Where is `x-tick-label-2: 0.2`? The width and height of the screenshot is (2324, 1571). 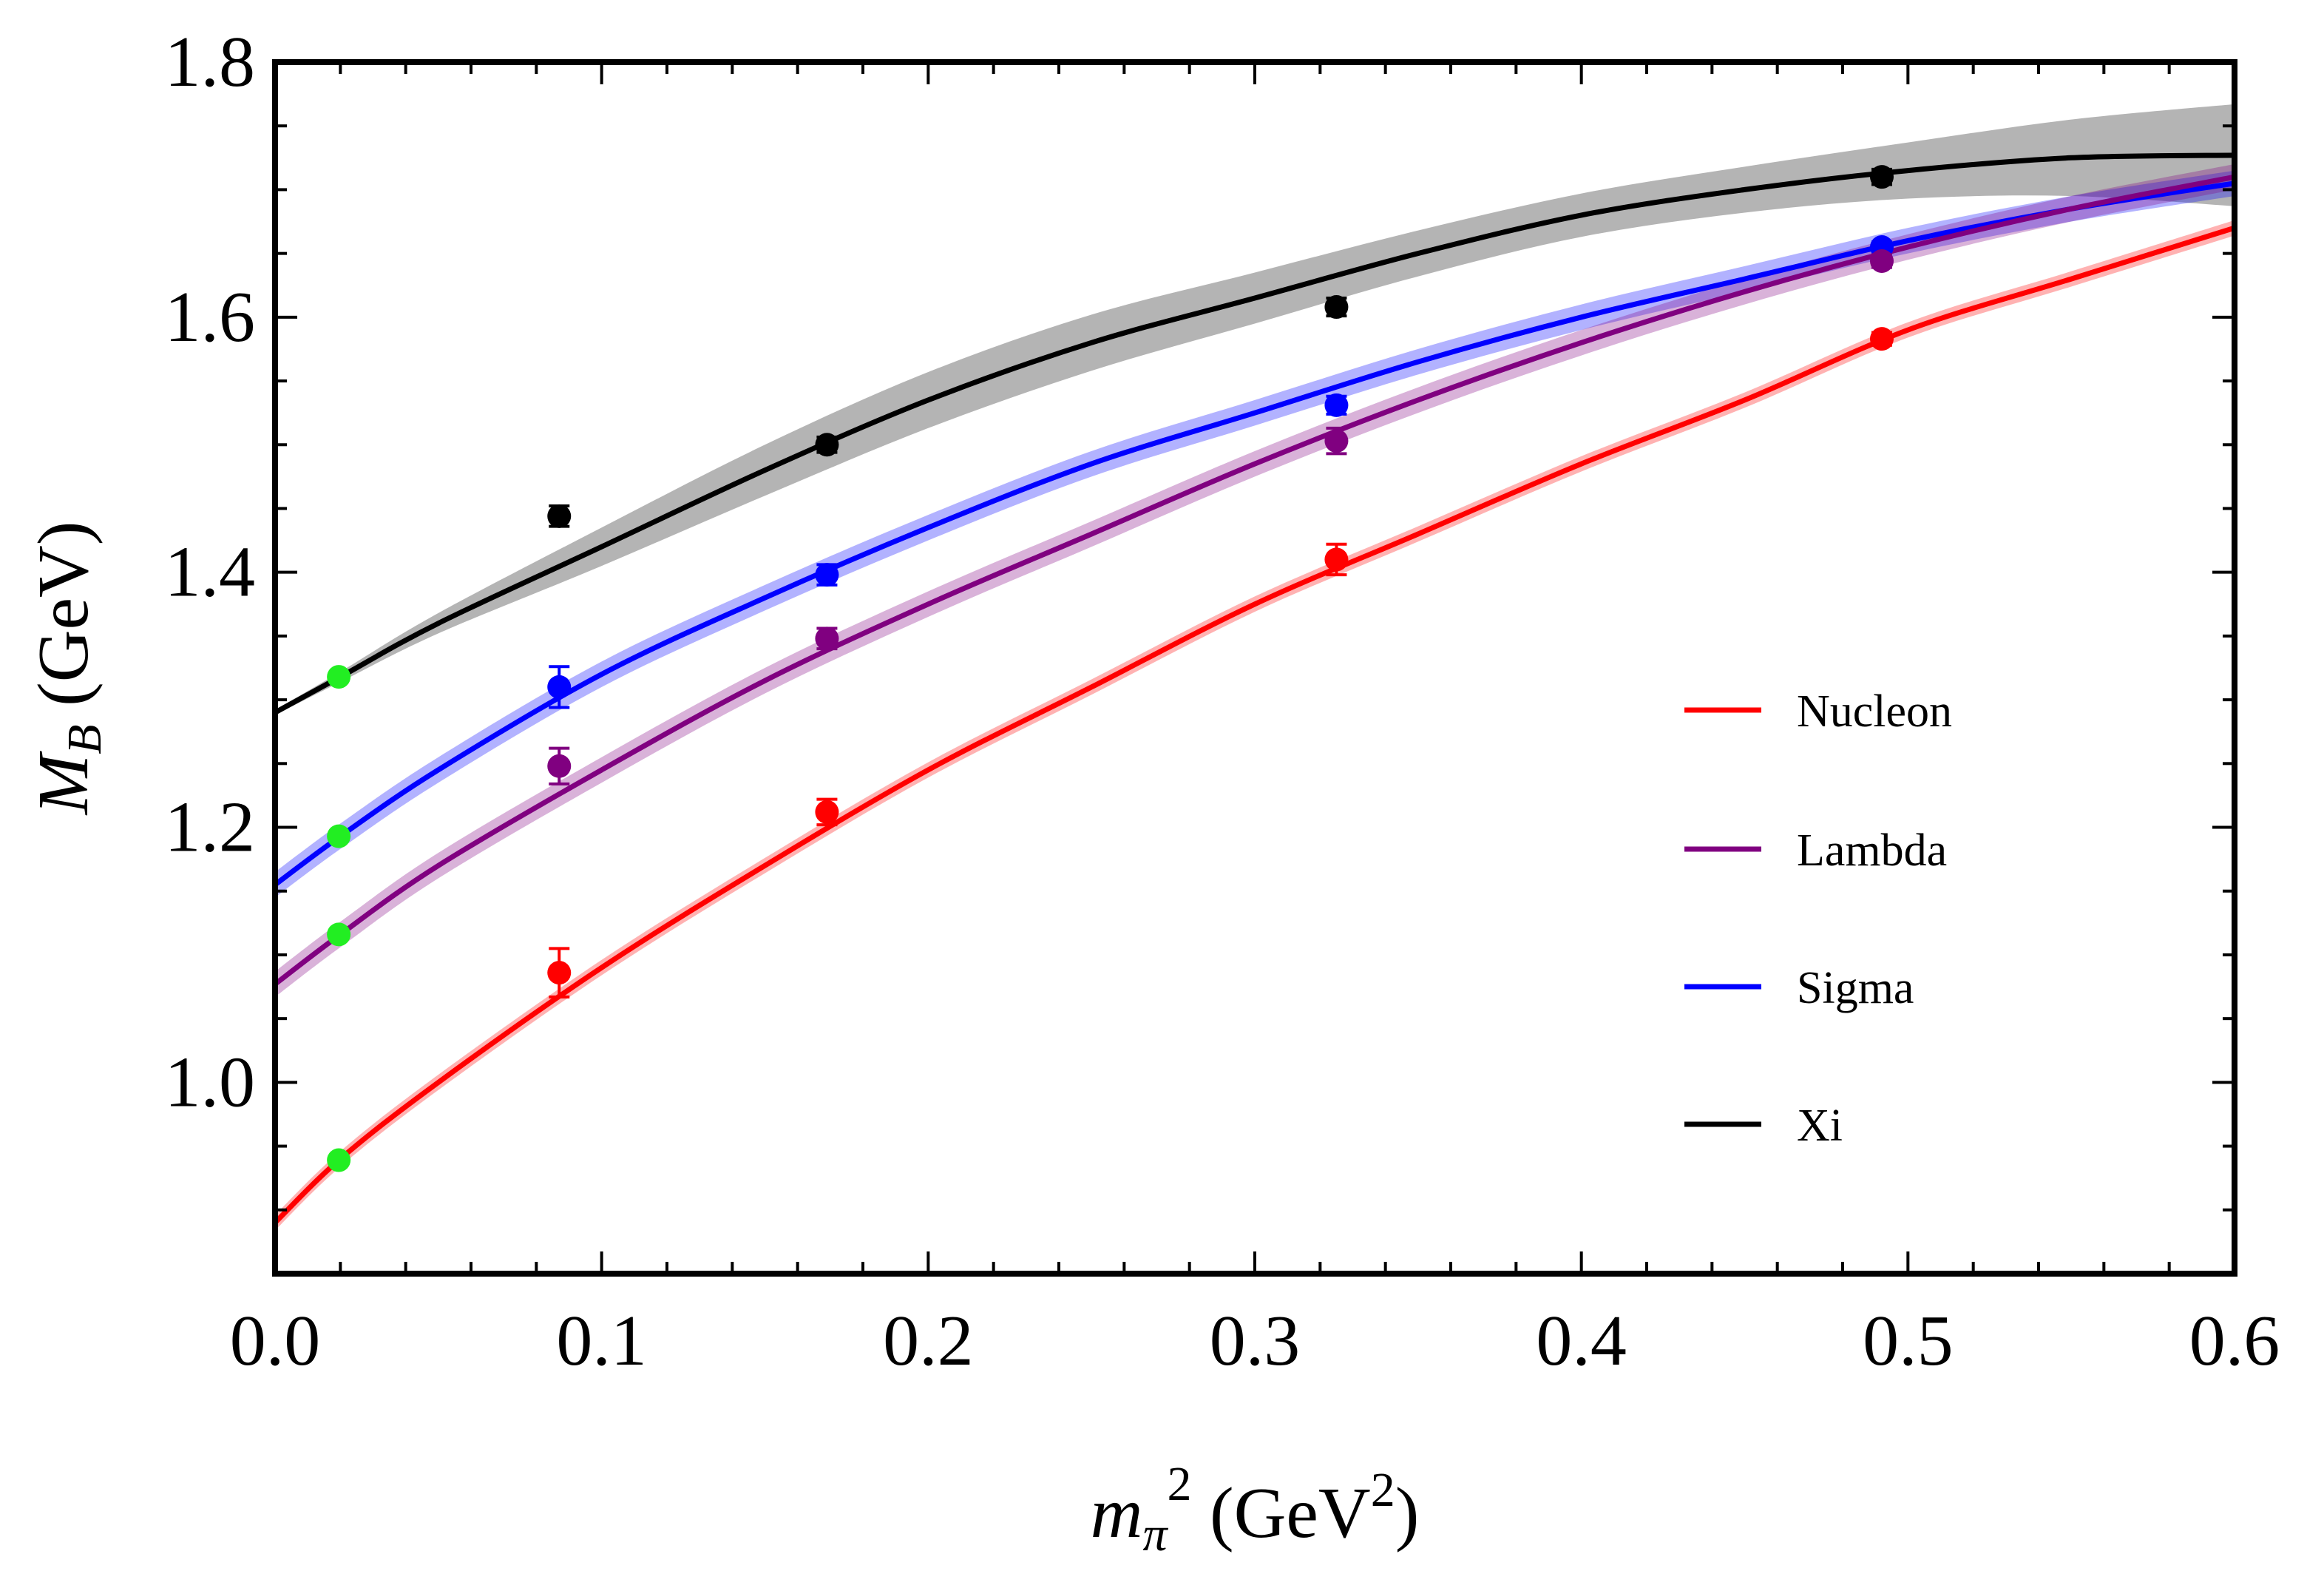 x-tick-label-2: 0.2 is located at coordinates (928, 1341).